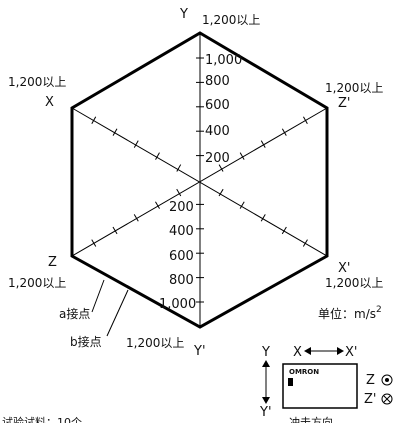  I want to click on inset-label-y-prime: Y', so click(265, 412).